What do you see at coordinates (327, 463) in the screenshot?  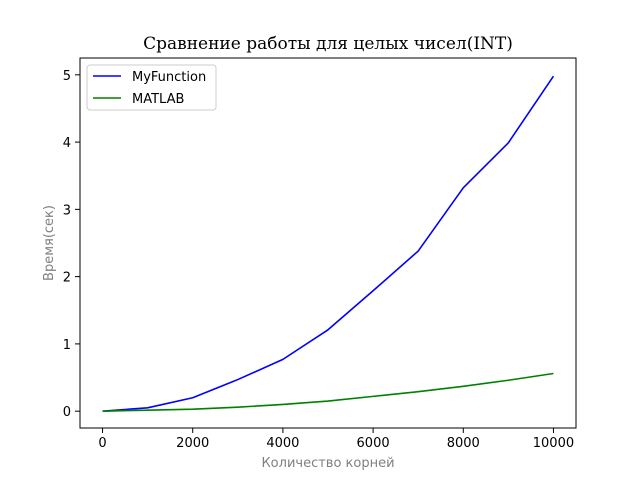 I see `x-axis-label: Количество корней` at bounding box center [327, 463].